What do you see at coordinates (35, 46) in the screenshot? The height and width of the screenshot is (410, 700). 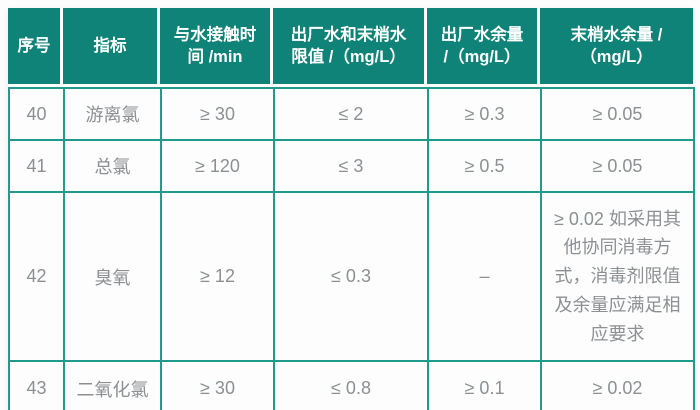 I see `header-serial-number: 序号` at bounding box center [35, 46].